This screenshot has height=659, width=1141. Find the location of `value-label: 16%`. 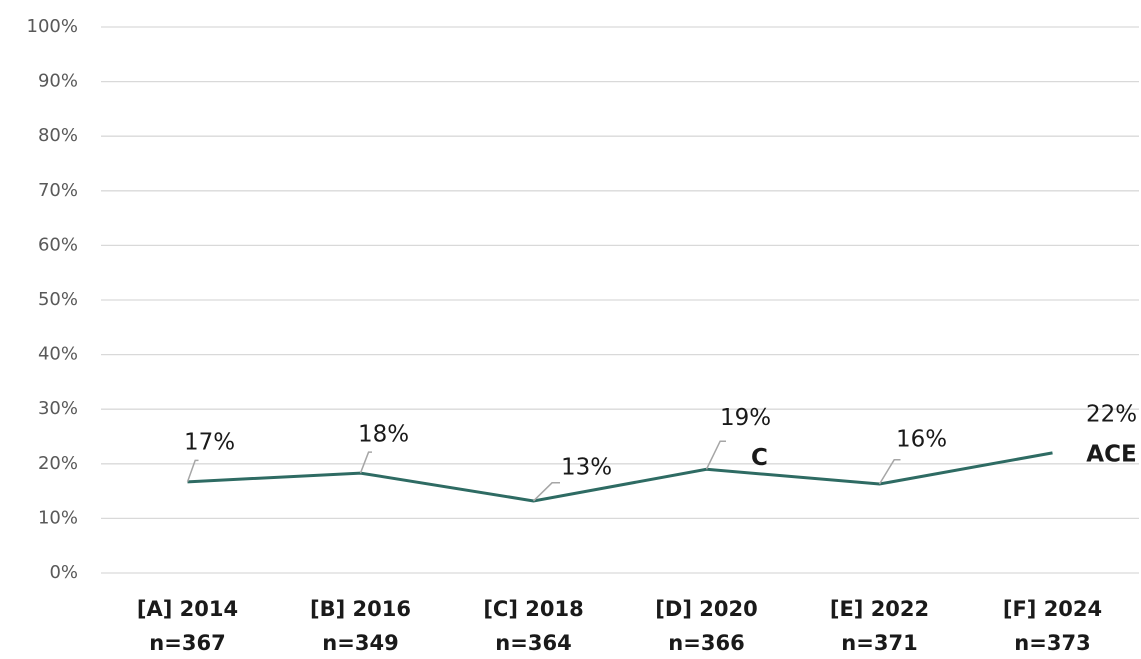

value-label: 16% is located at coordinates (921, 440).